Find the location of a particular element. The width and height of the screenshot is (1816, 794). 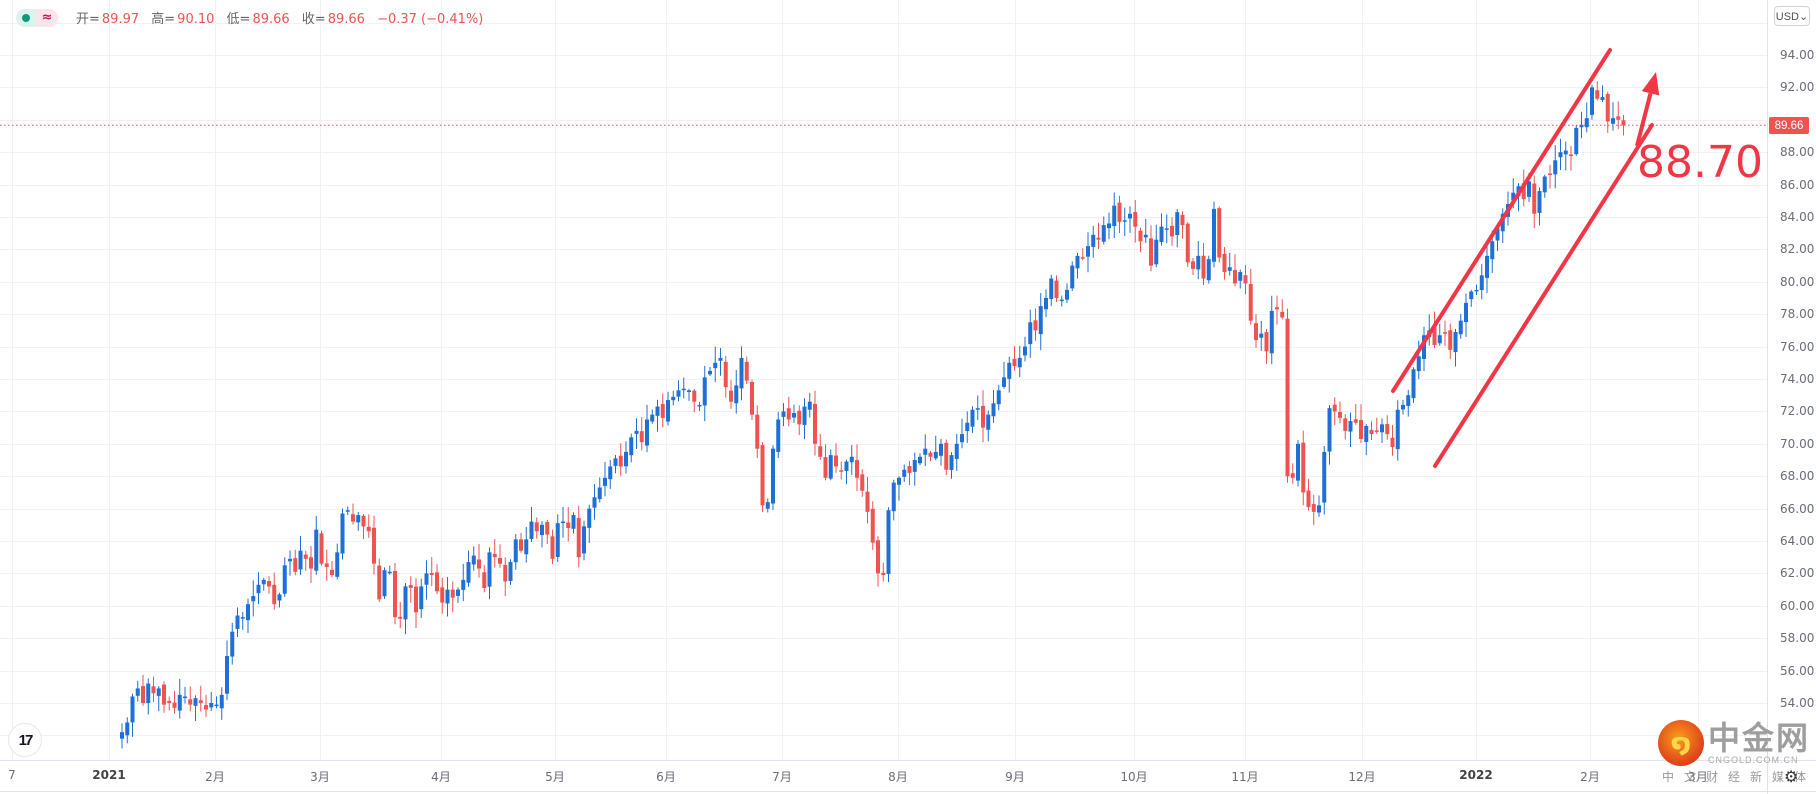

price-tick-label: 66.00 is located at coordinates (1797, 508).